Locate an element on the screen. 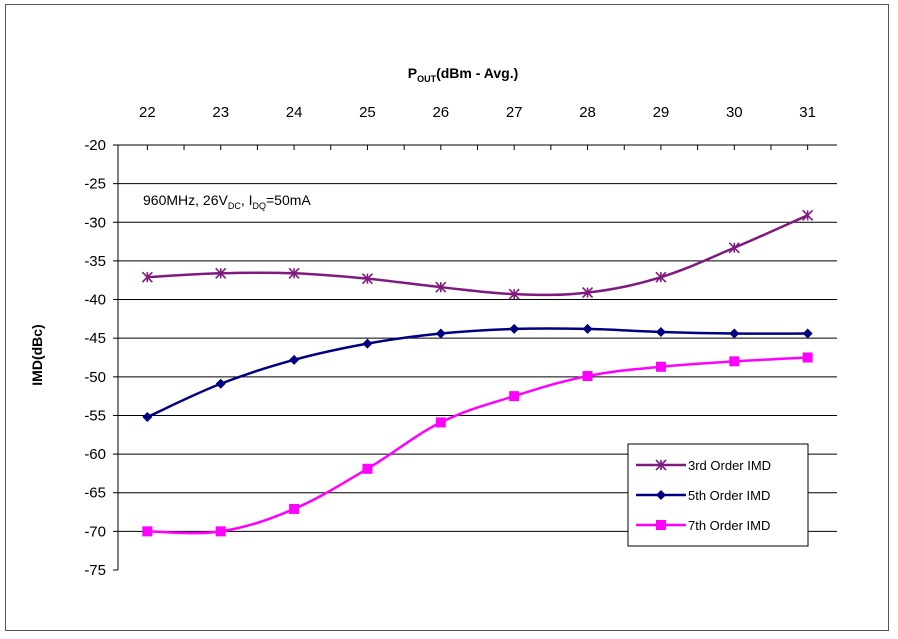 This screenshot has width=898, height=639. y-tick-label: -35 is located at coordinates (95, 261).